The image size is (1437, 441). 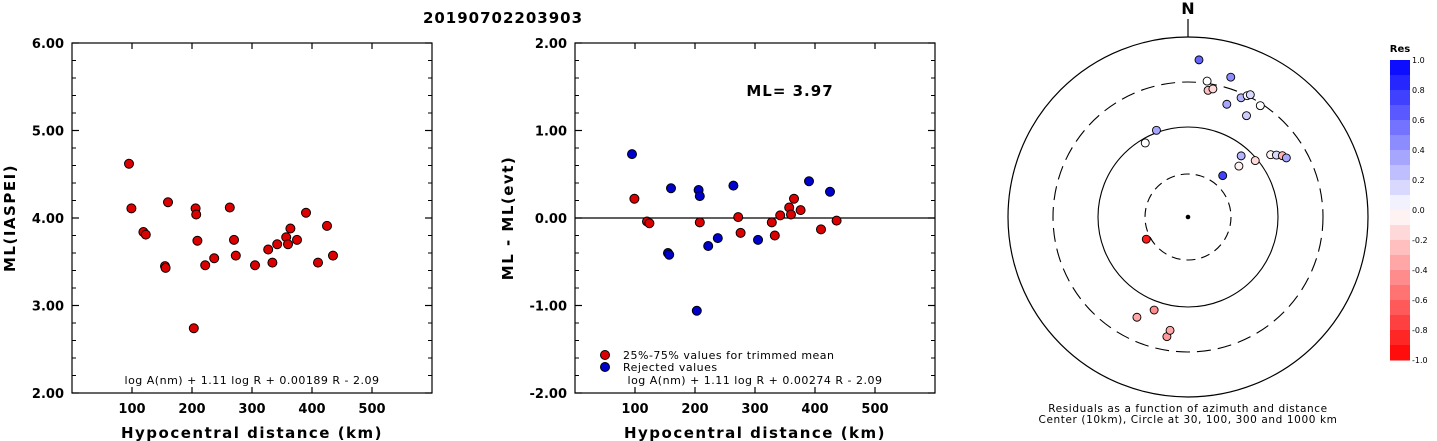 What do you see at coordinates (48, 307) in the screenshot?
I see `plot1-y-tick-label: 3.00` at bounding box center [48, 307].